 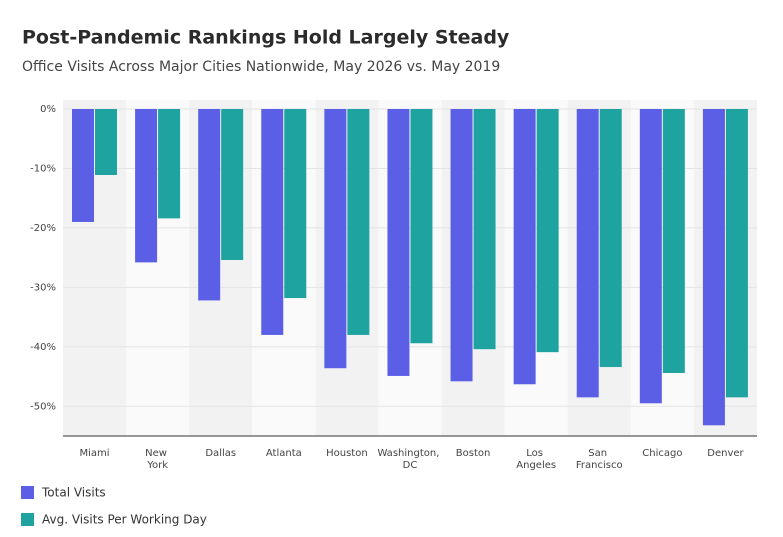 What do you see at coordinates (73, 493) in the screenshot?
I see `legend-label: Total Visits` at bounding box center [73, 493].